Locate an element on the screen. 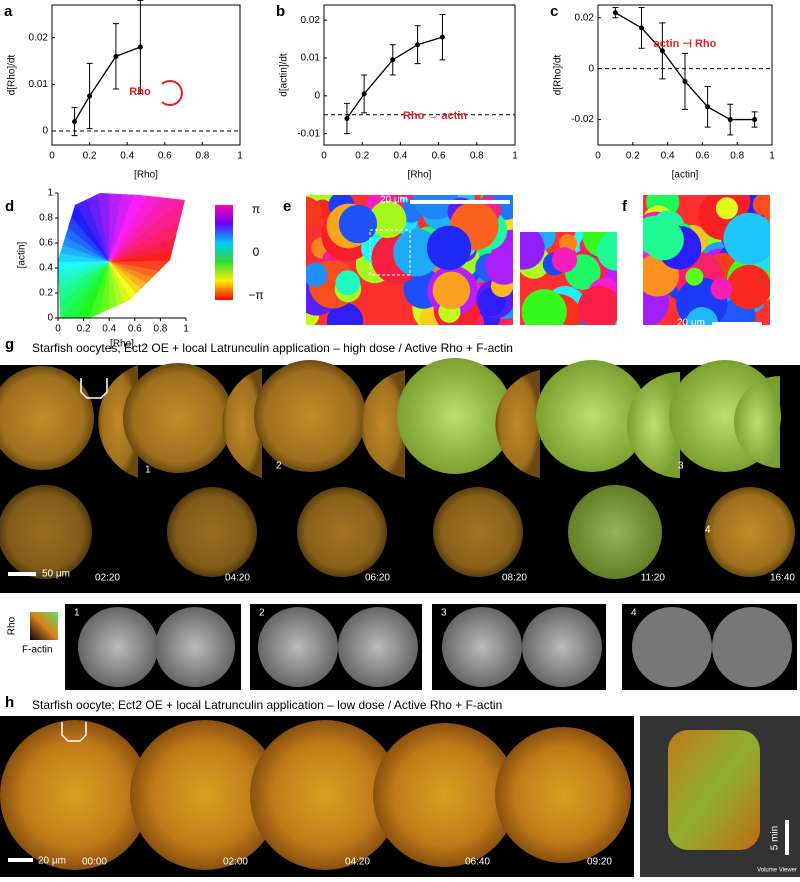  legend-label: Rho is located at coordinates (12, 625).